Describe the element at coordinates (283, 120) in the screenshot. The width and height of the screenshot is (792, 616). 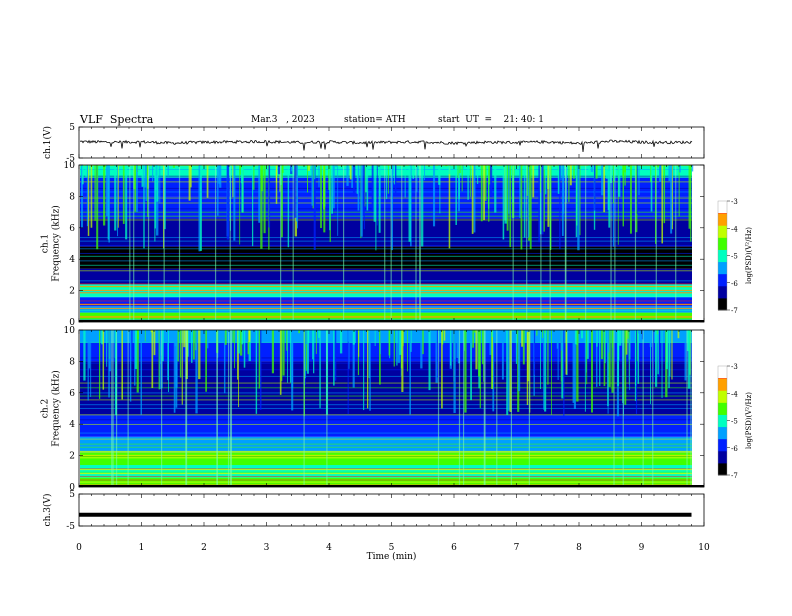
I see `date-label: Mar.3 , 2023` at that location.